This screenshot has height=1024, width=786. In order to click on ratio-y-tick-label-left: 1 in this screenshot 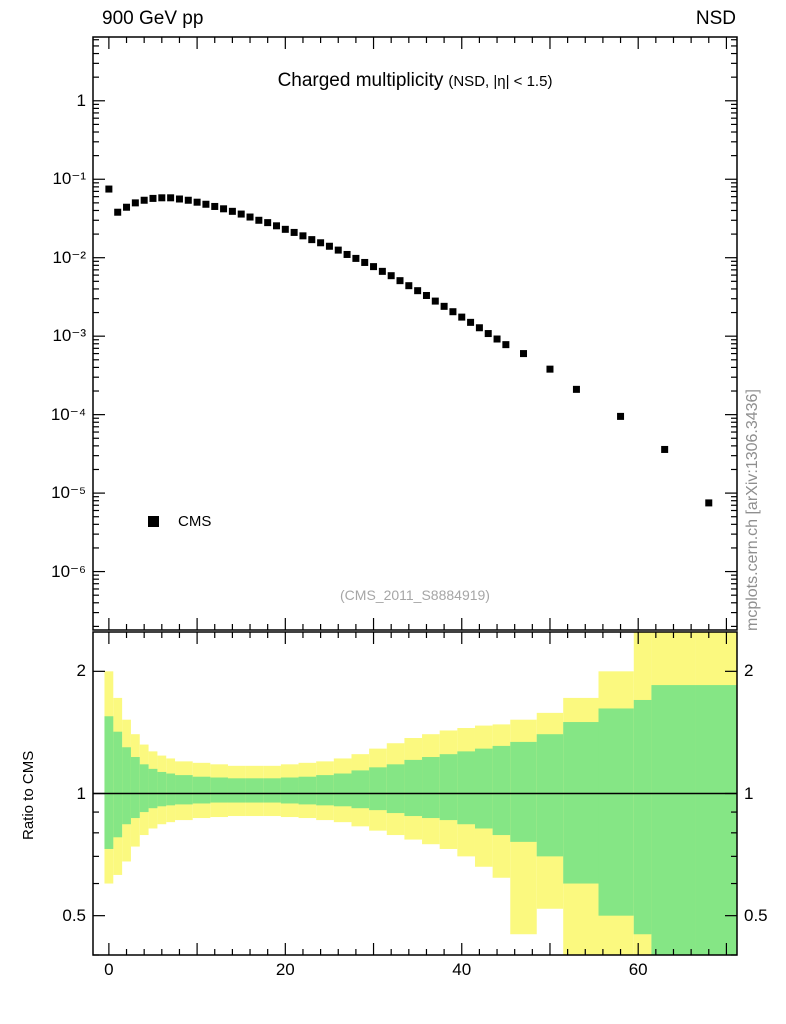, I will do `click(81, 793)`.